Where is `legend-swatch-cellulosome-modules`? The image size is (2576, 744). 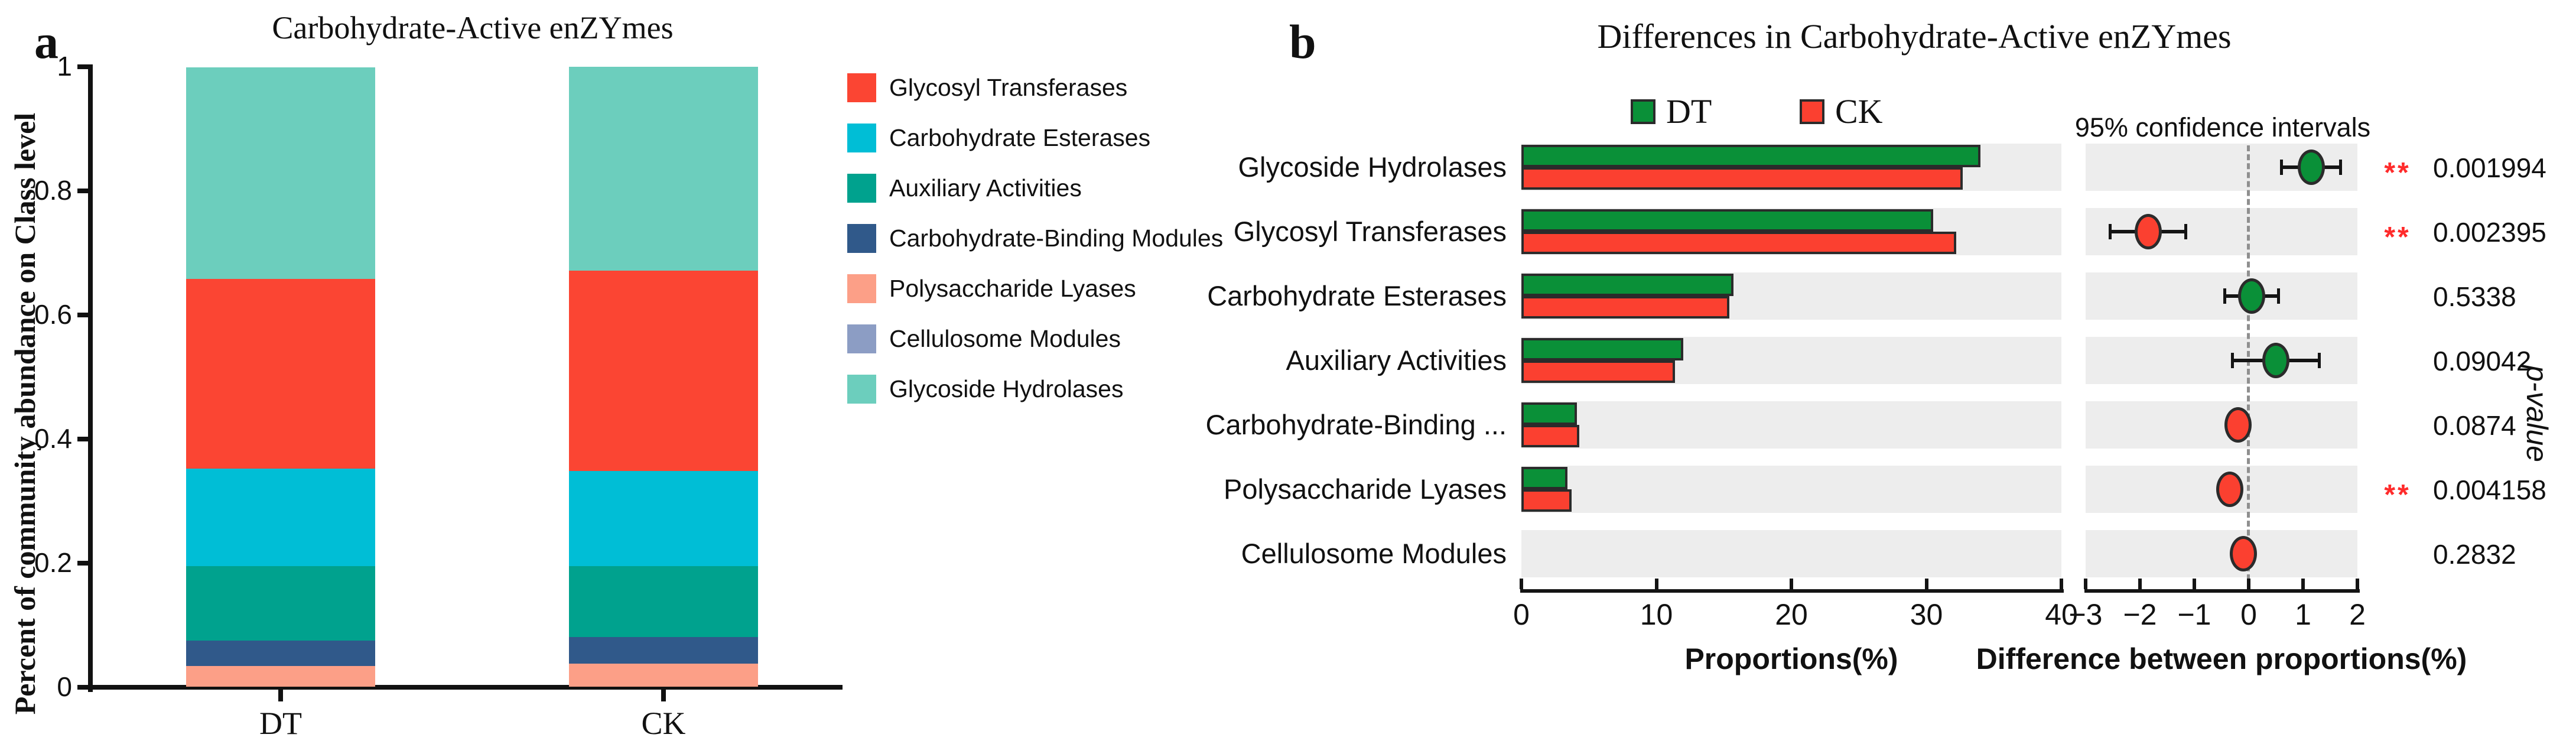
legend-swatch-cellulosome-modules is located at coordinates (861, 339).